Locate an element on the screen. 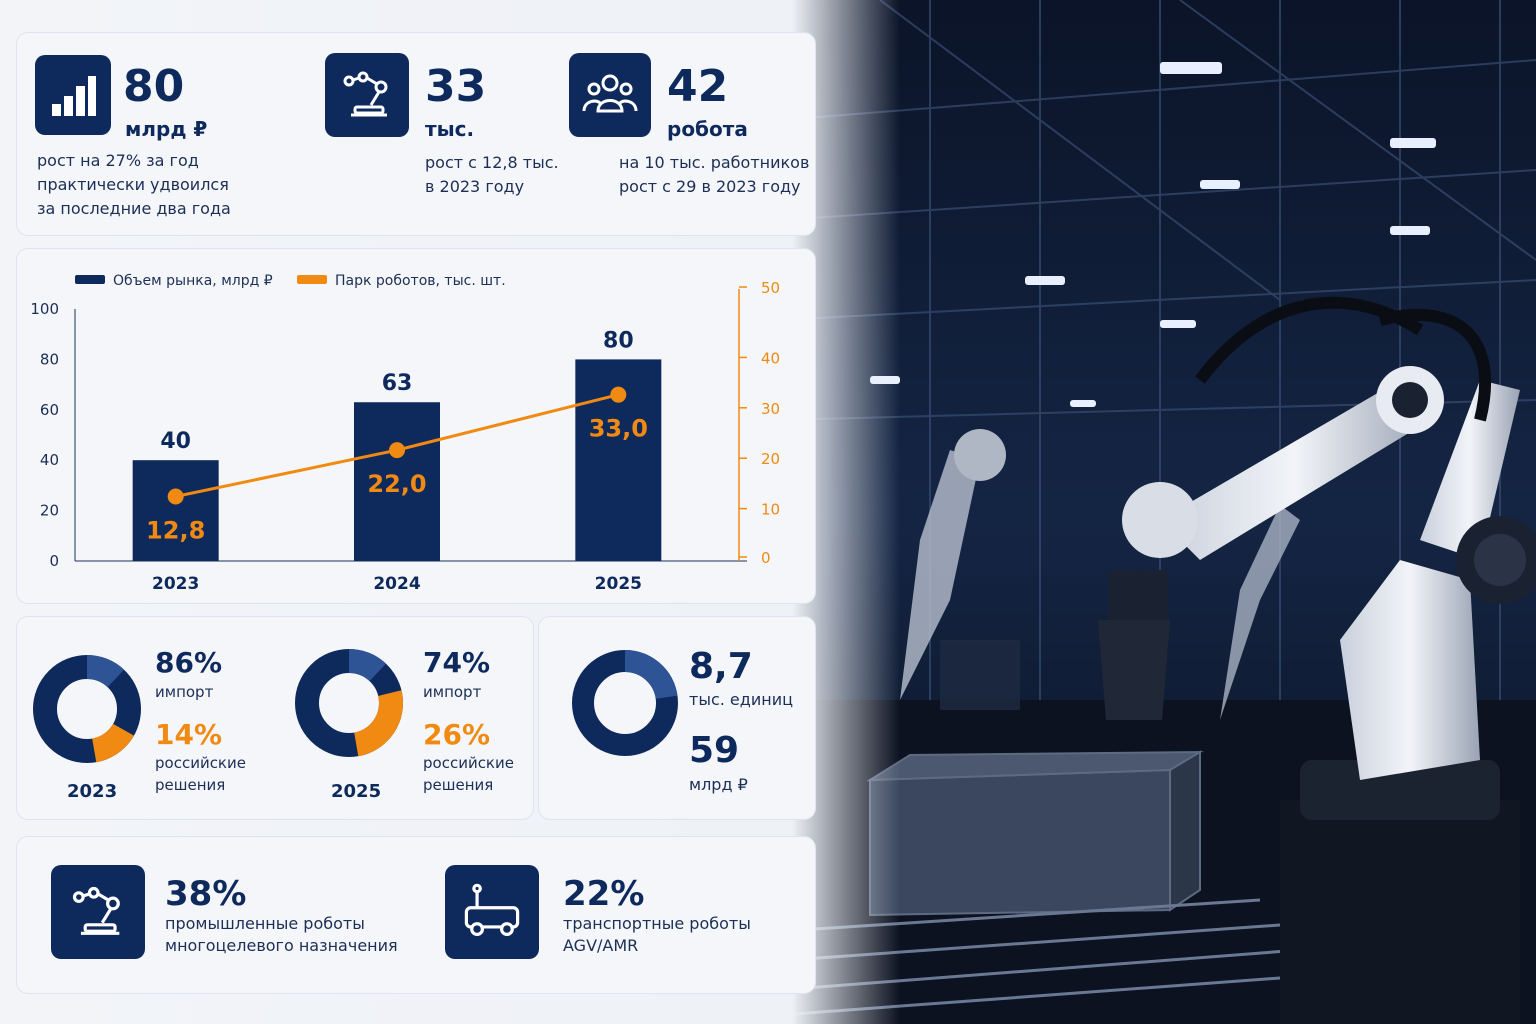 The height and width of the screenshot is (1024, 1536). x-tick-label: 2023 is located at coordinates (175, 584).